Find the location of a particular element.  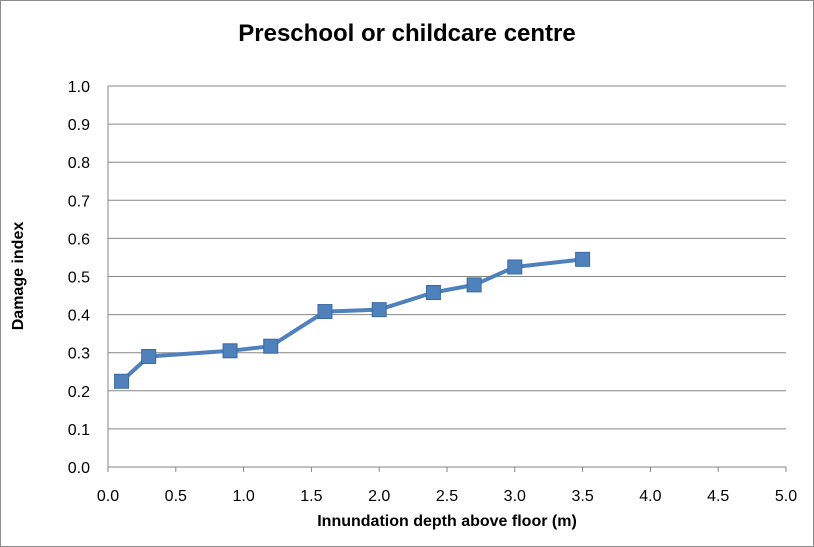

y-tick-label: 0.0 is located at coordinates (79, 468).